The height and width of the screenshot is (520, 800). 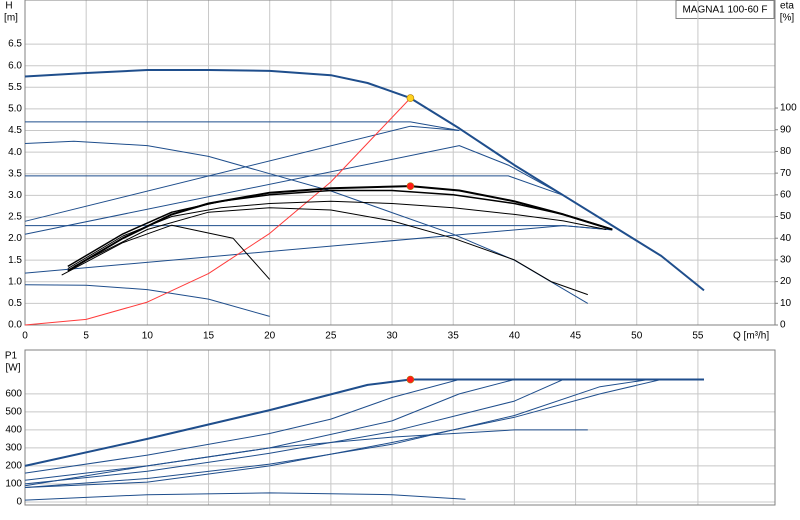 I want to click on y-axis-label: H, so click(x=8, y=6).